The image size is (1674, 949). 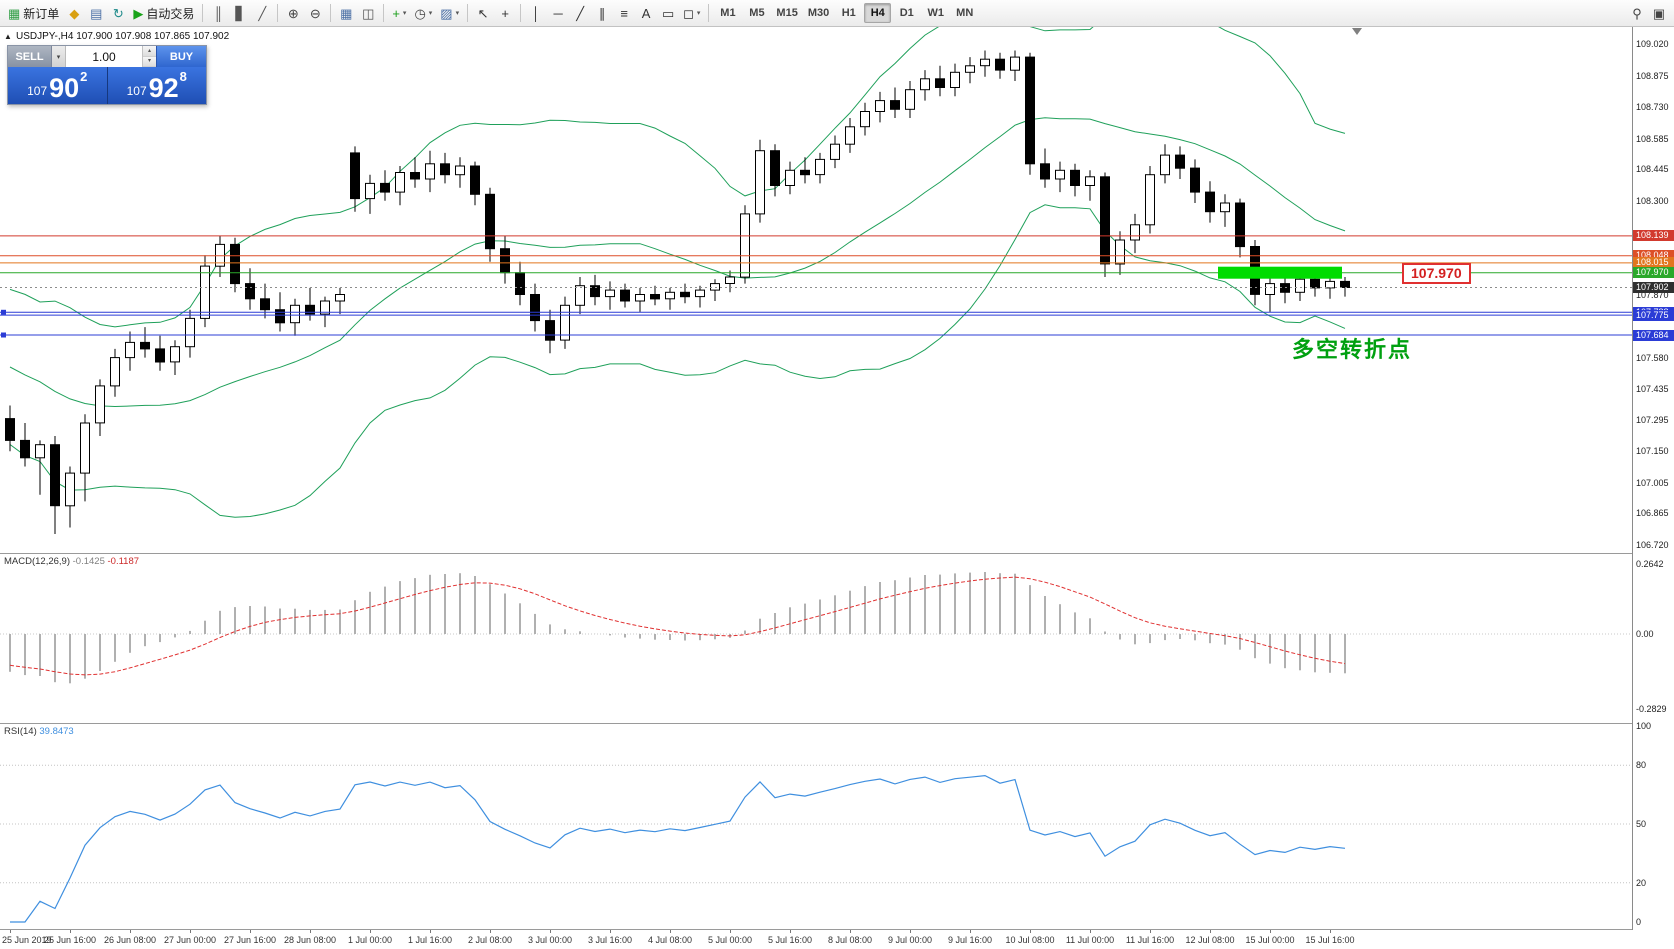 What do you see at coordinates (57, 85) in the screenshot?
I see `sell-price-display: 107 90 2` at bounding box center [57, 85].